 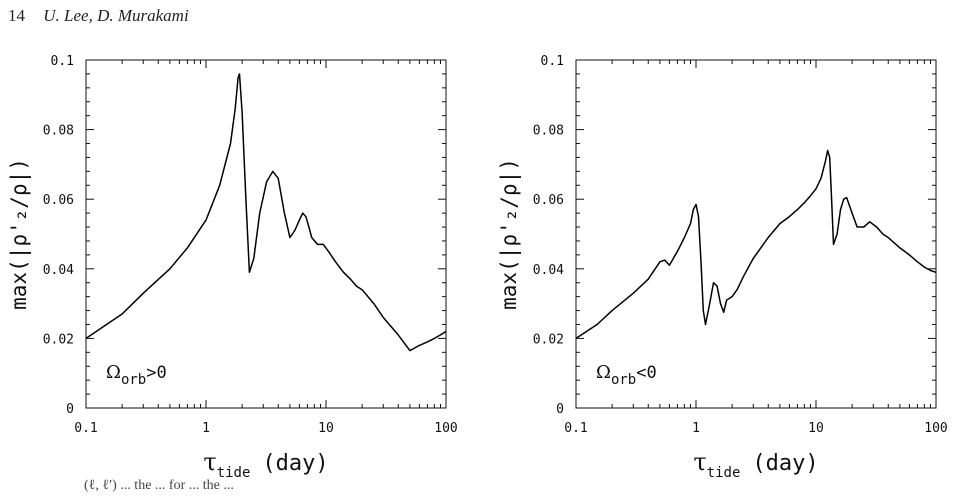 What do you see at coordinates (156, 373) in the screenshot?
I see `annotation-condition: >0` at bounding box center [156, 373].